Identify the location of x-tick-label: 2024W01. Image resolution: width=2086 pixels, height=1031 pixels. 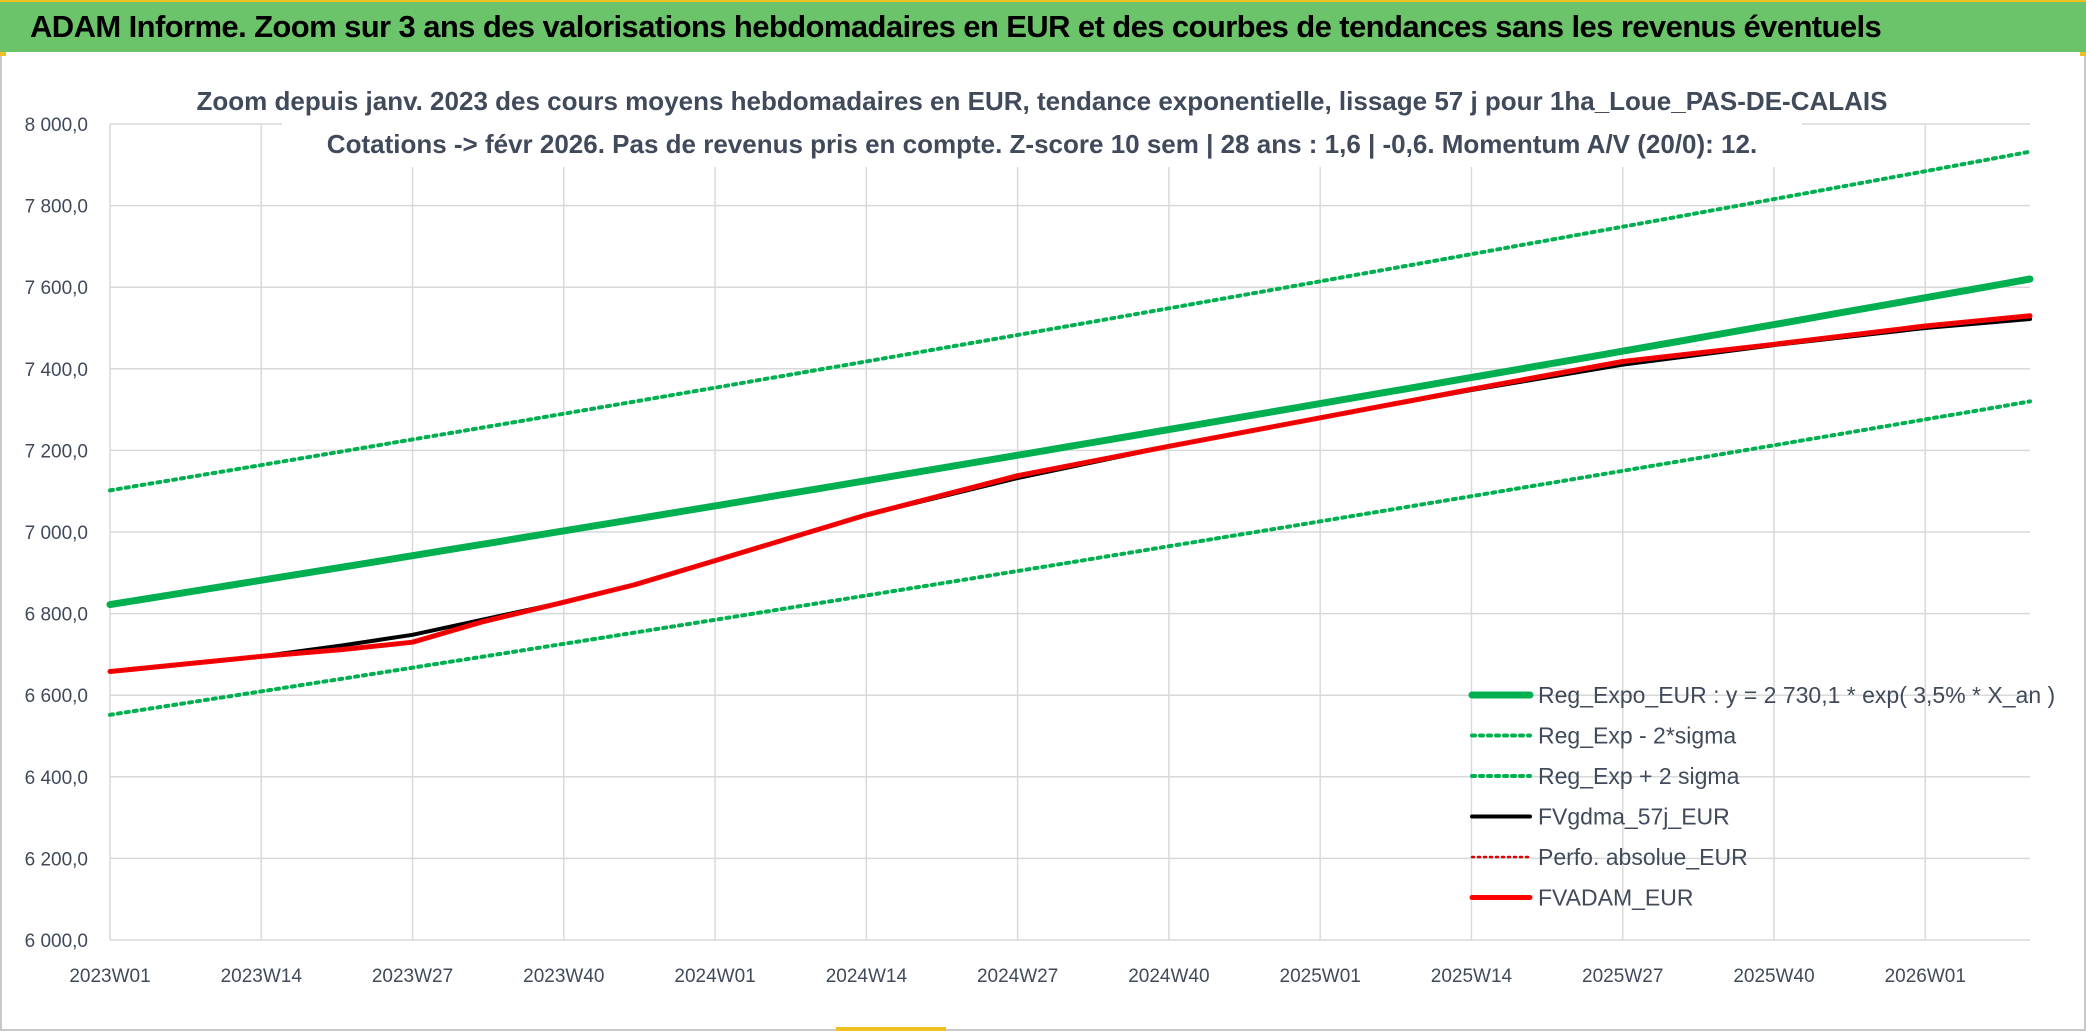
(714, 976).